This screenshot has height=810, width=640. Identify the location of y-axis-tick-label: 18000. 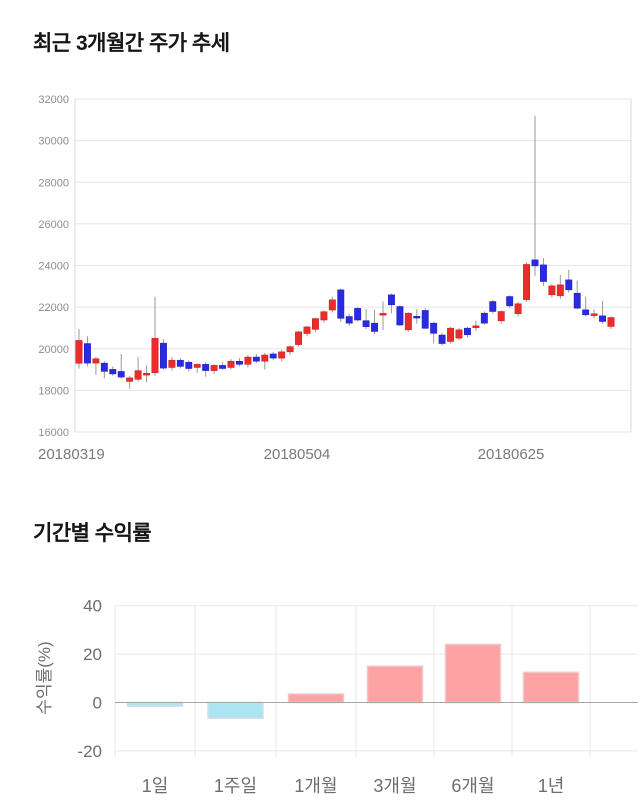
(53, 391).